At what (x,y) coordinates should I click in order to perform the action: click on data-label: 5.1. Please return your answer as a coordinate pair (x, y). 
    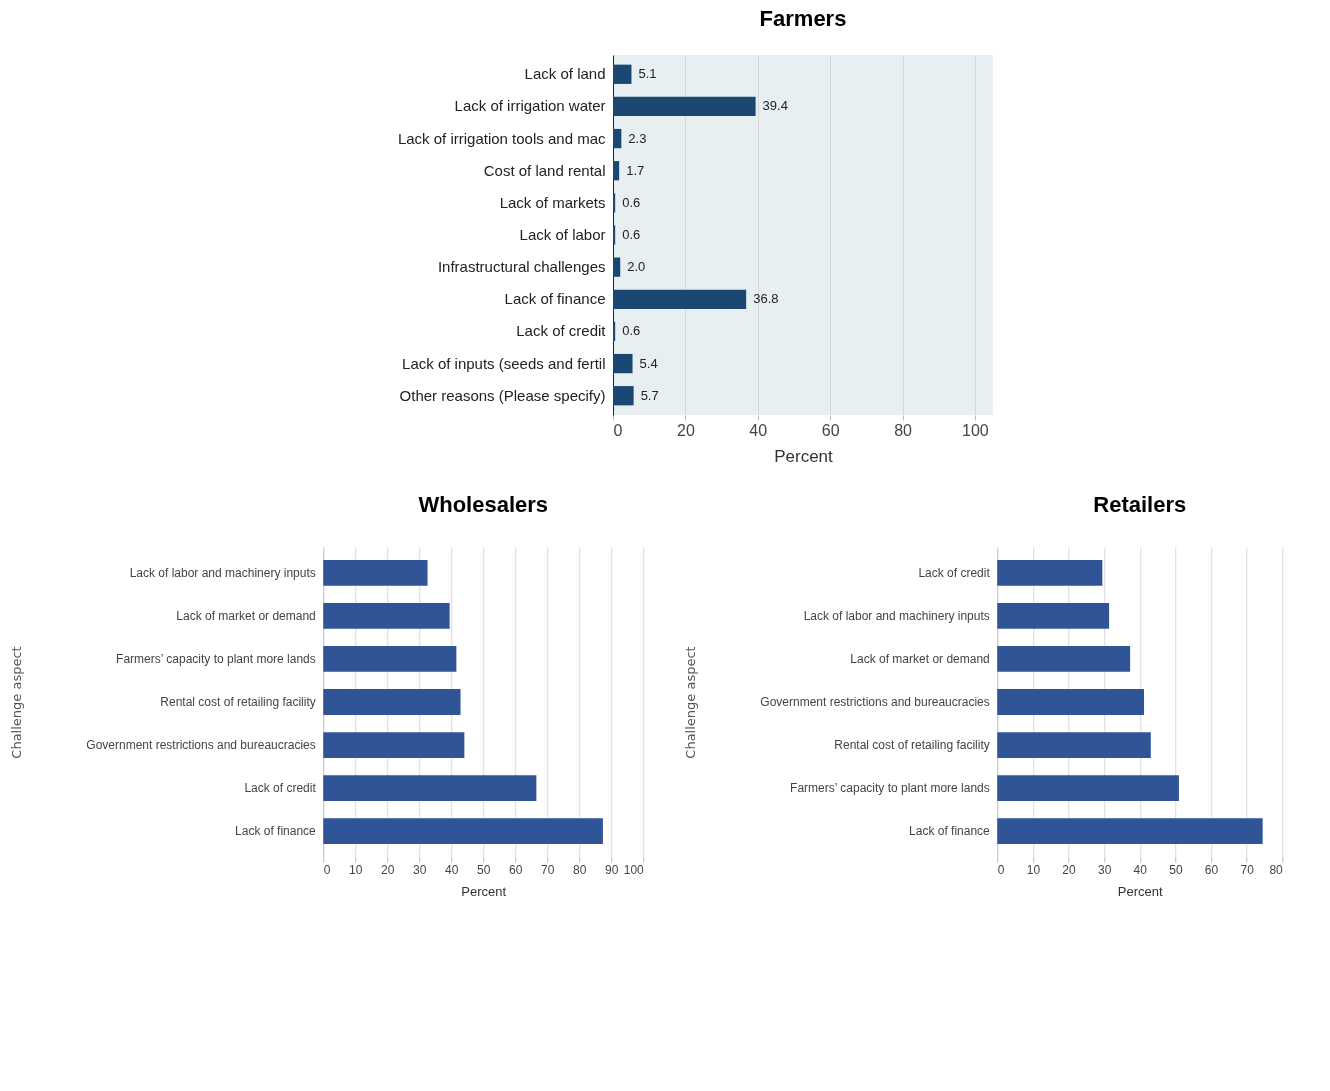
    Looking at the image, I should click on (647, 74).